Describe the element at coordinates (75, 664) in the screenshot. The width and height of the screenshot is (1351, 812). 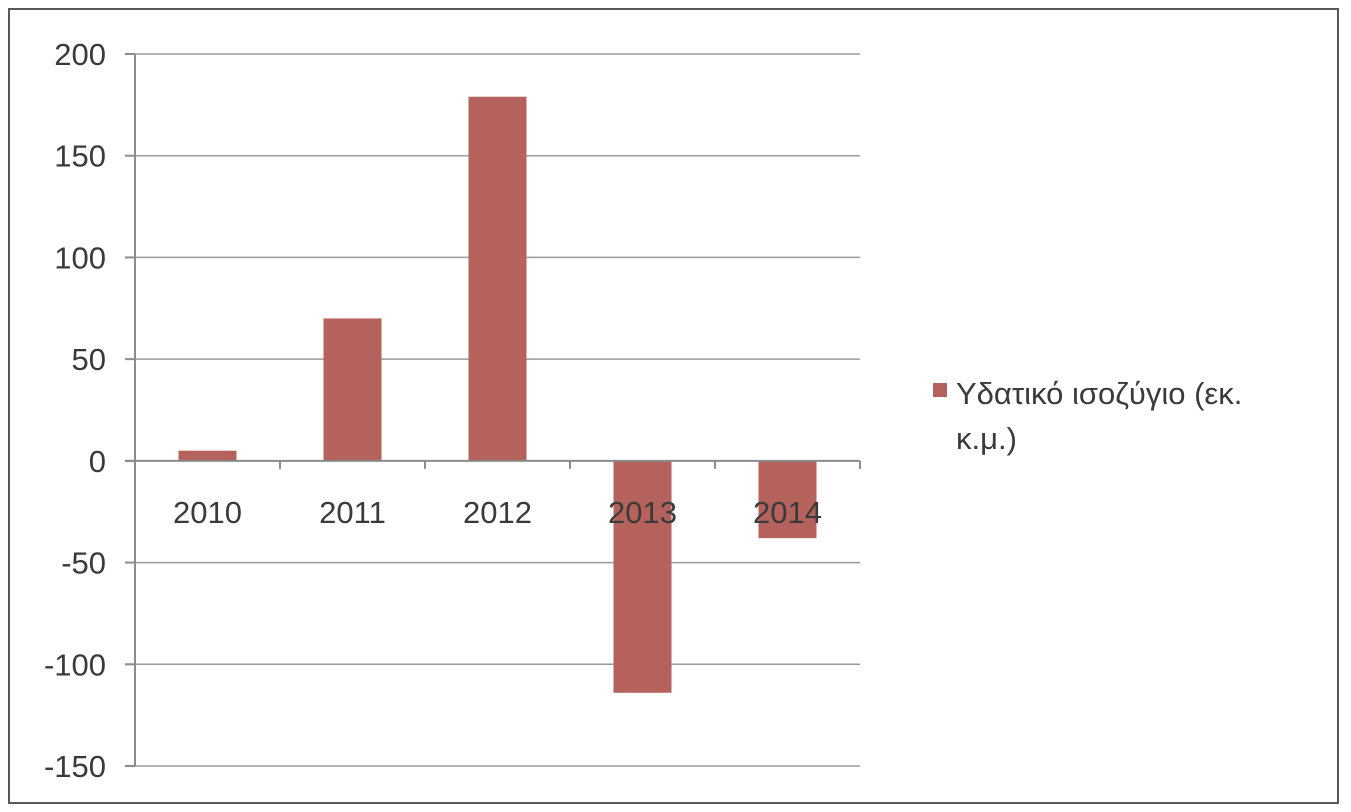
I see `y-tick-label: -100` at that location.